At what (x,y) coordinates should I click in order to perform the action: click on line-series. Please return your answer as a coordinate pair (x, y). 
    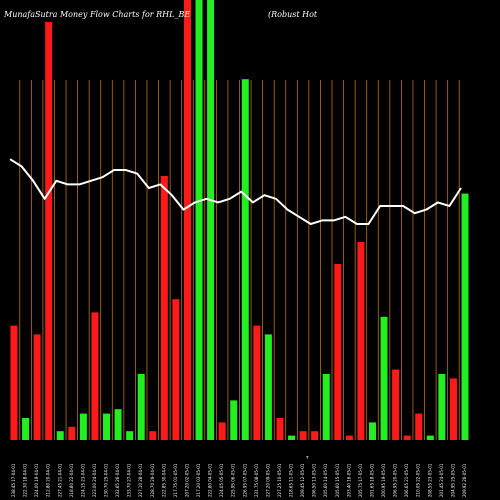
    Looking at the image, I should click on (235, 191).